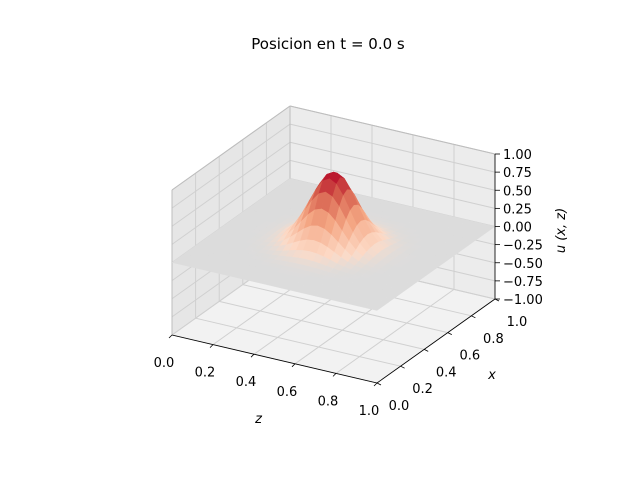 This screenshot has height=480, width=640. What do you see at coordinates (328, 401) in the screenshot?
I see `z-tick-label: 0.8` at bounding box center [328, 401].